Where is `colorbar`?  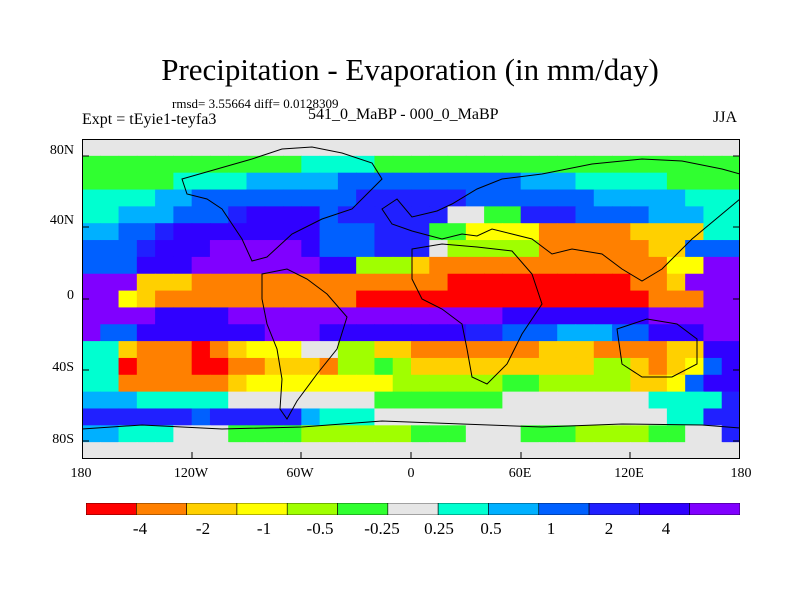
colorbar is located at coordinates (413, 509).